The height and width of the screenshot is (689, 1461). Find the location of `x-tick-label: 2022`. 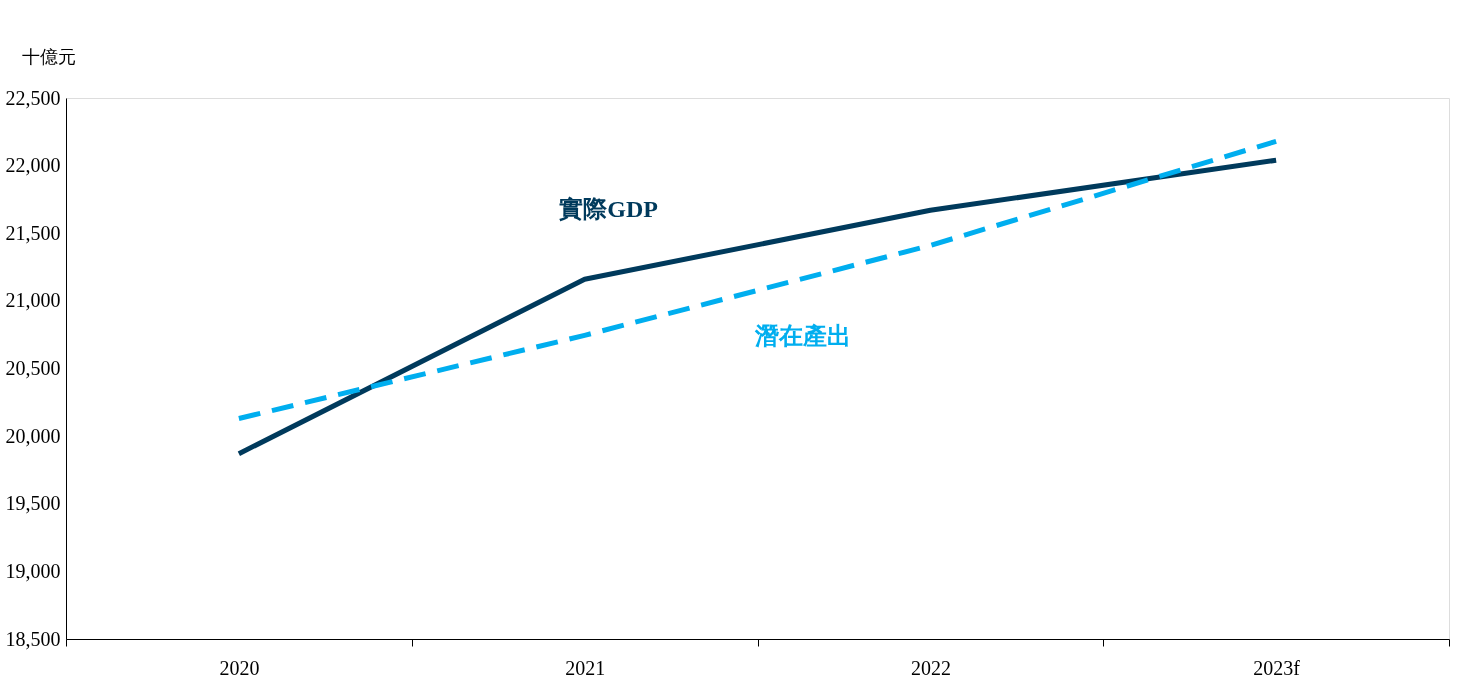

x-tick-label: 2022 is located at coordinates (930, 667).